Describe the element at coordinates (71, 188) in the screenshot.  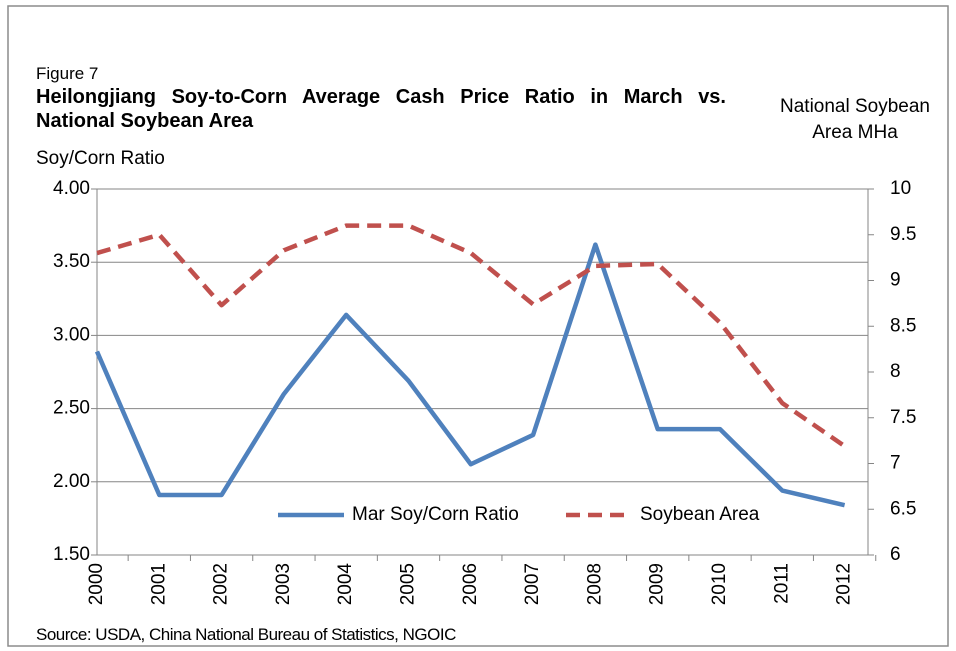
I see `y-tick-label: 4.00` at that location.